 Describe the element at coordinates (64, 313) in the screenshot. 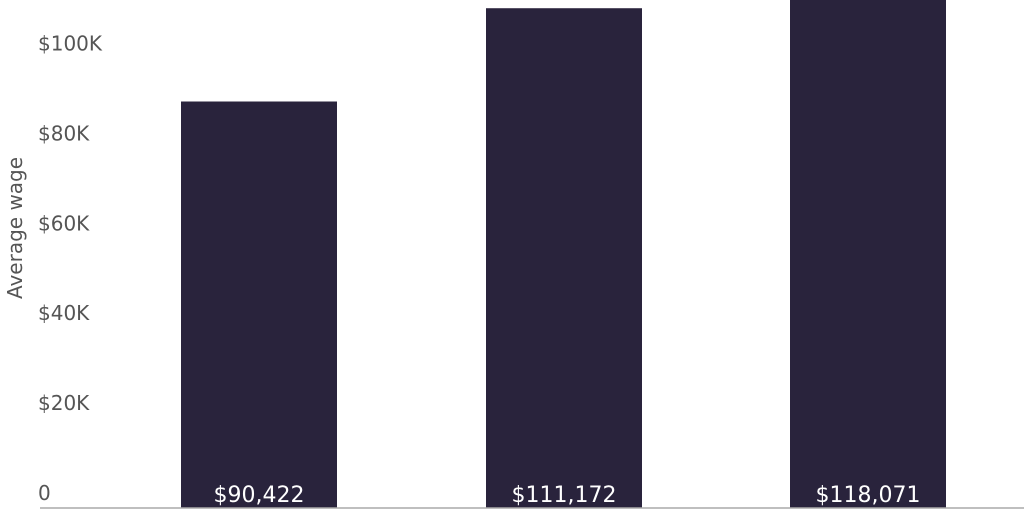

I see `y-tick-label: $40K` at that location.